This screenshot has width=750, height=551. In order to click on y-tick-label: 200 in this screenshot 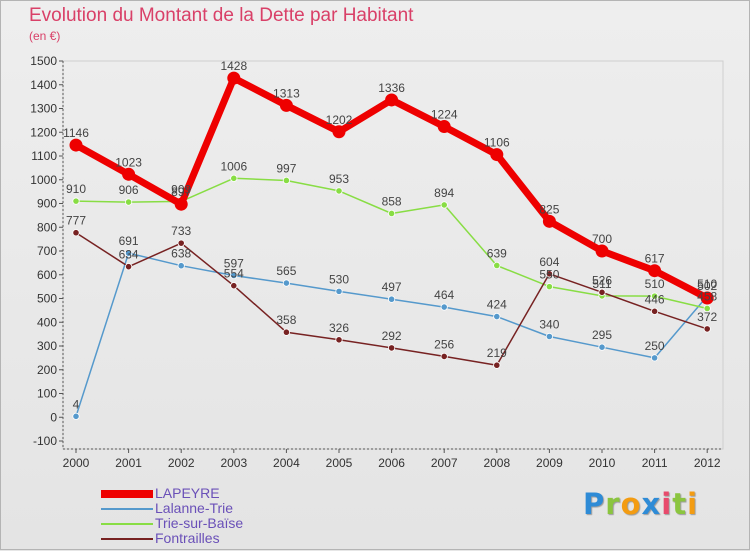, I will do `click(47, 370)`.